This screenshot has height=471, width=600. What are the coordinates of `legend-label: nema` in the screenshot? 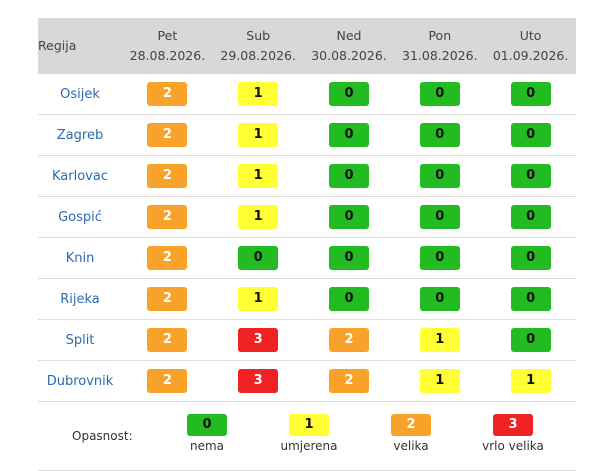 It's located at (207, 446).